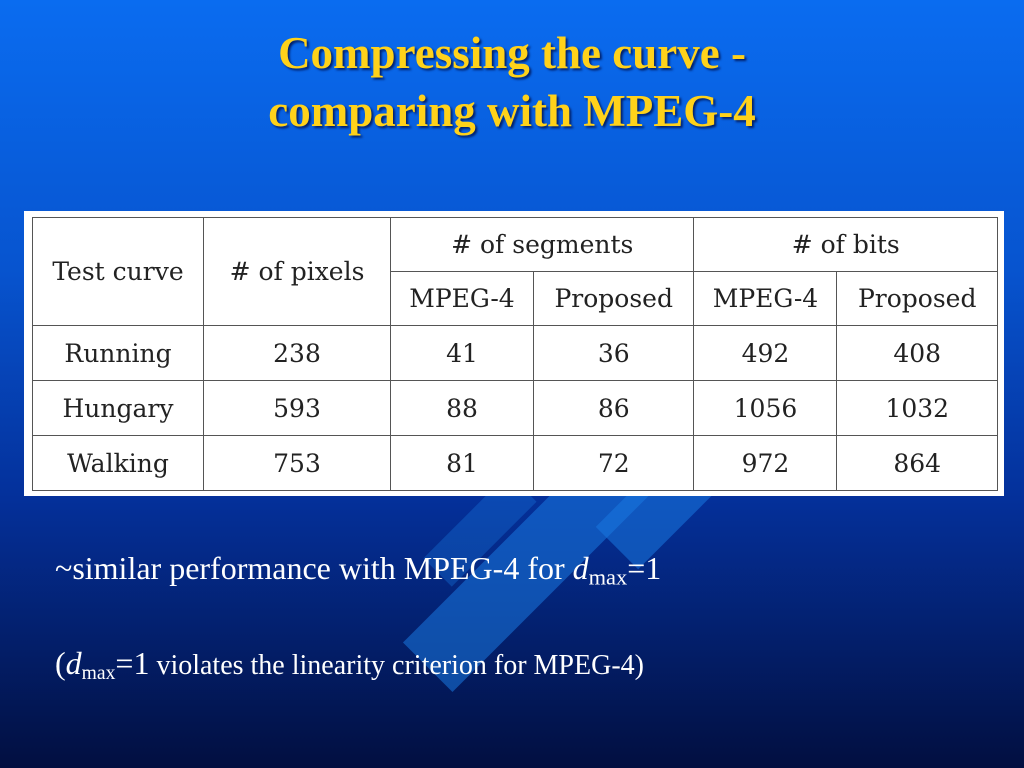 The width and height of the screenshot is (1024, 768). Describe the element at coordinates (613, 408) in the screenshot. I see `cell-seg-proposed: 86` at that location.